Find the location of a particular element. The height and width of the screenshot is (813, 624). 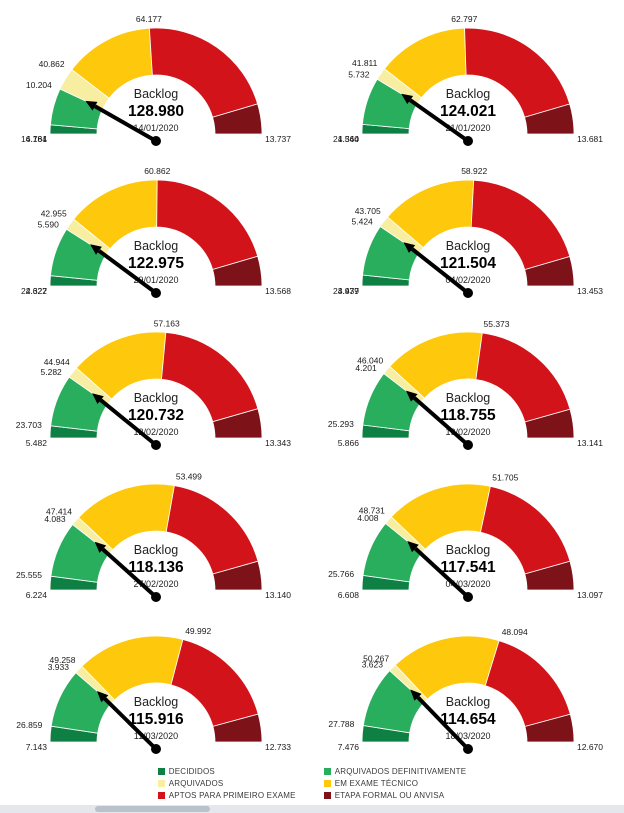

gauge-backlog-value: 115.916 is located at coordinates (156, 719).